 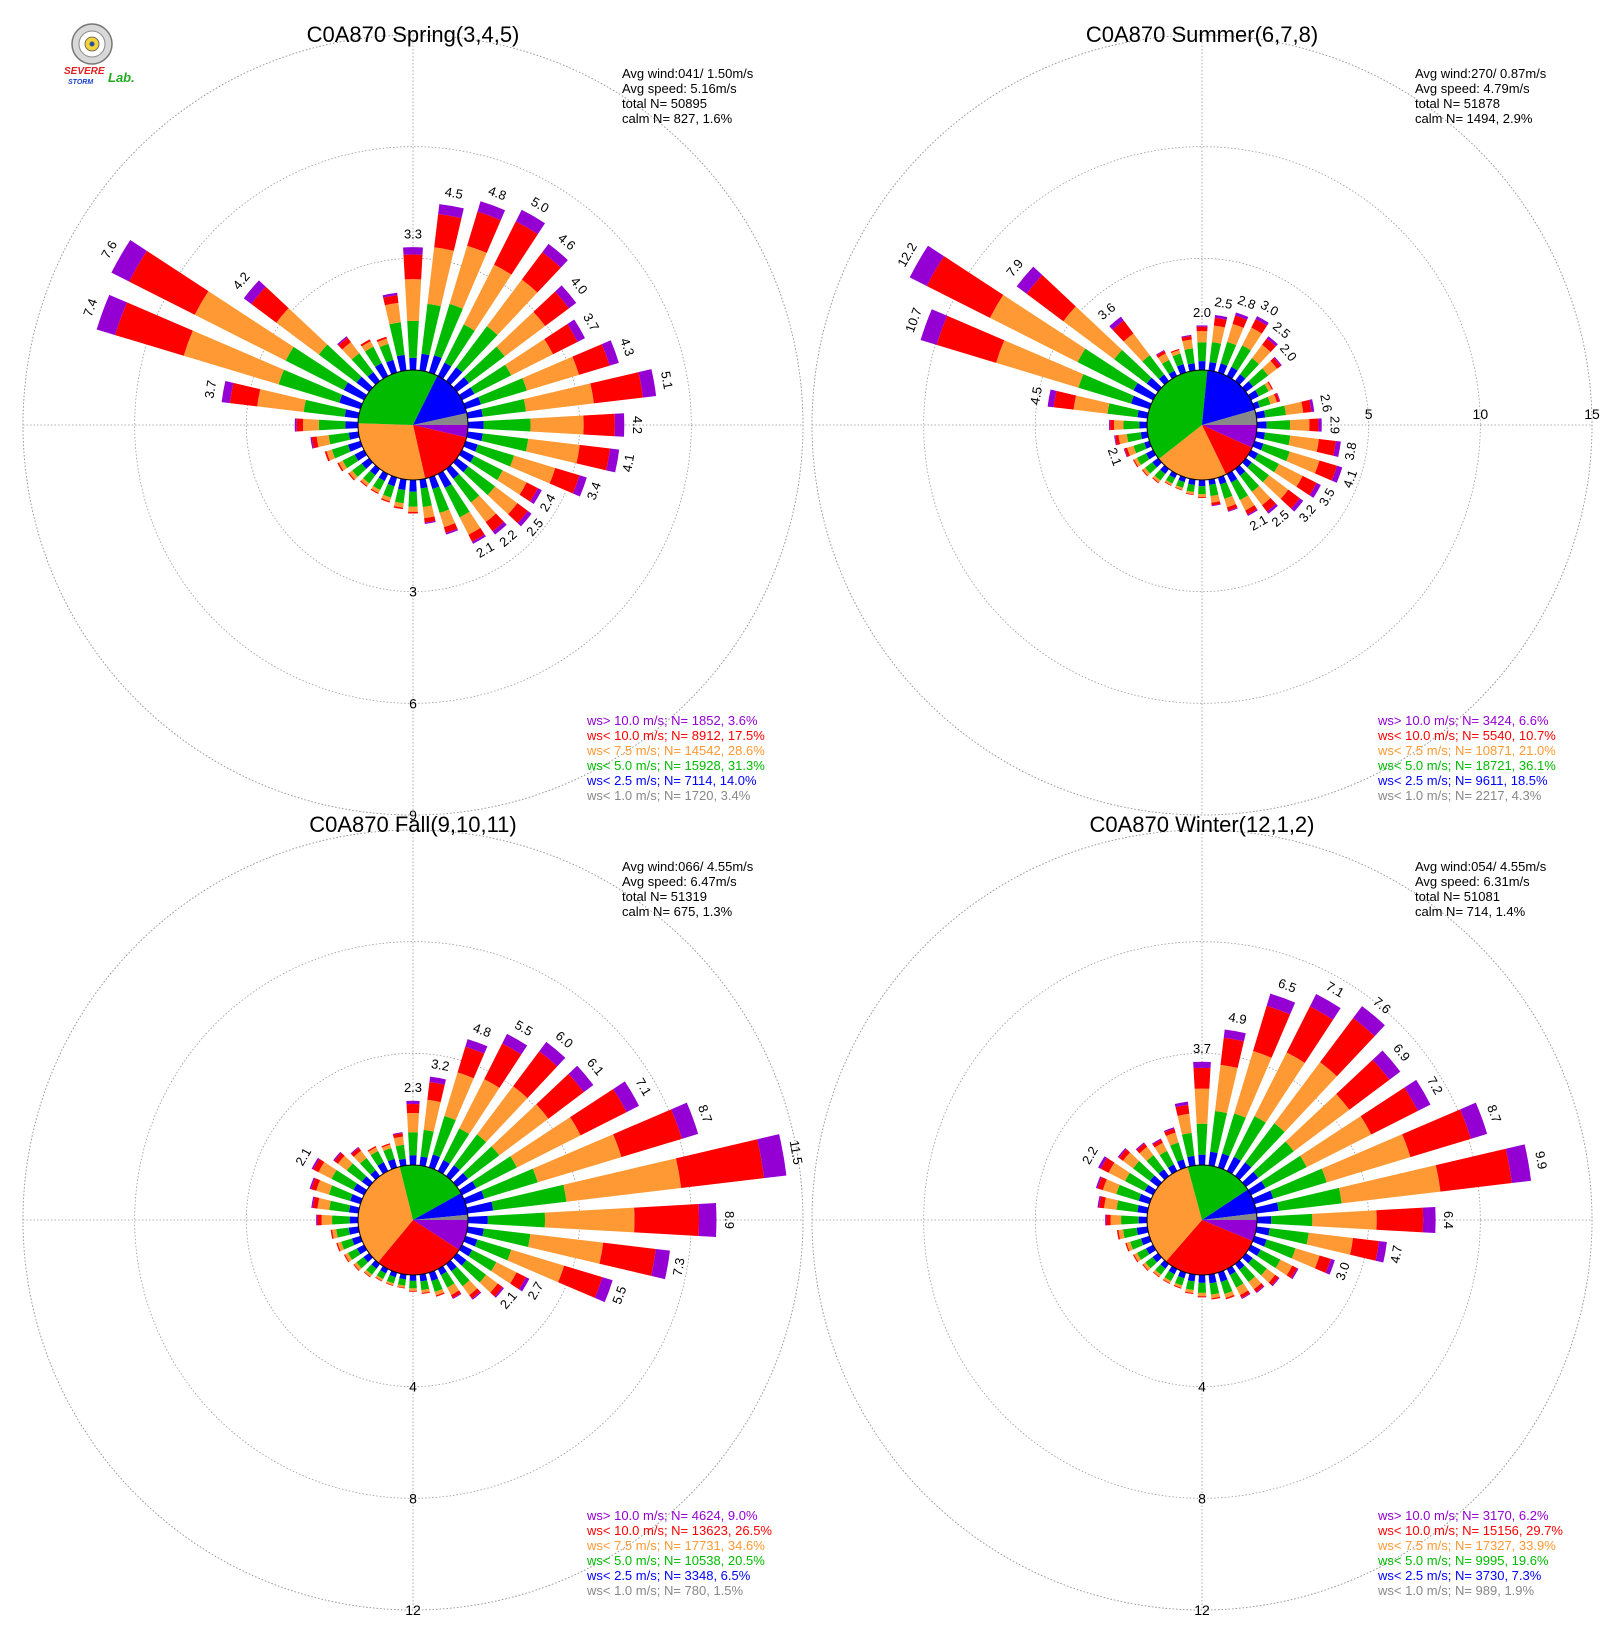 What do you see at coordinates (482, 1030) in the screenshot?
I see `bar-total-label-20: 4.8` at bounding box center [482, 1030].